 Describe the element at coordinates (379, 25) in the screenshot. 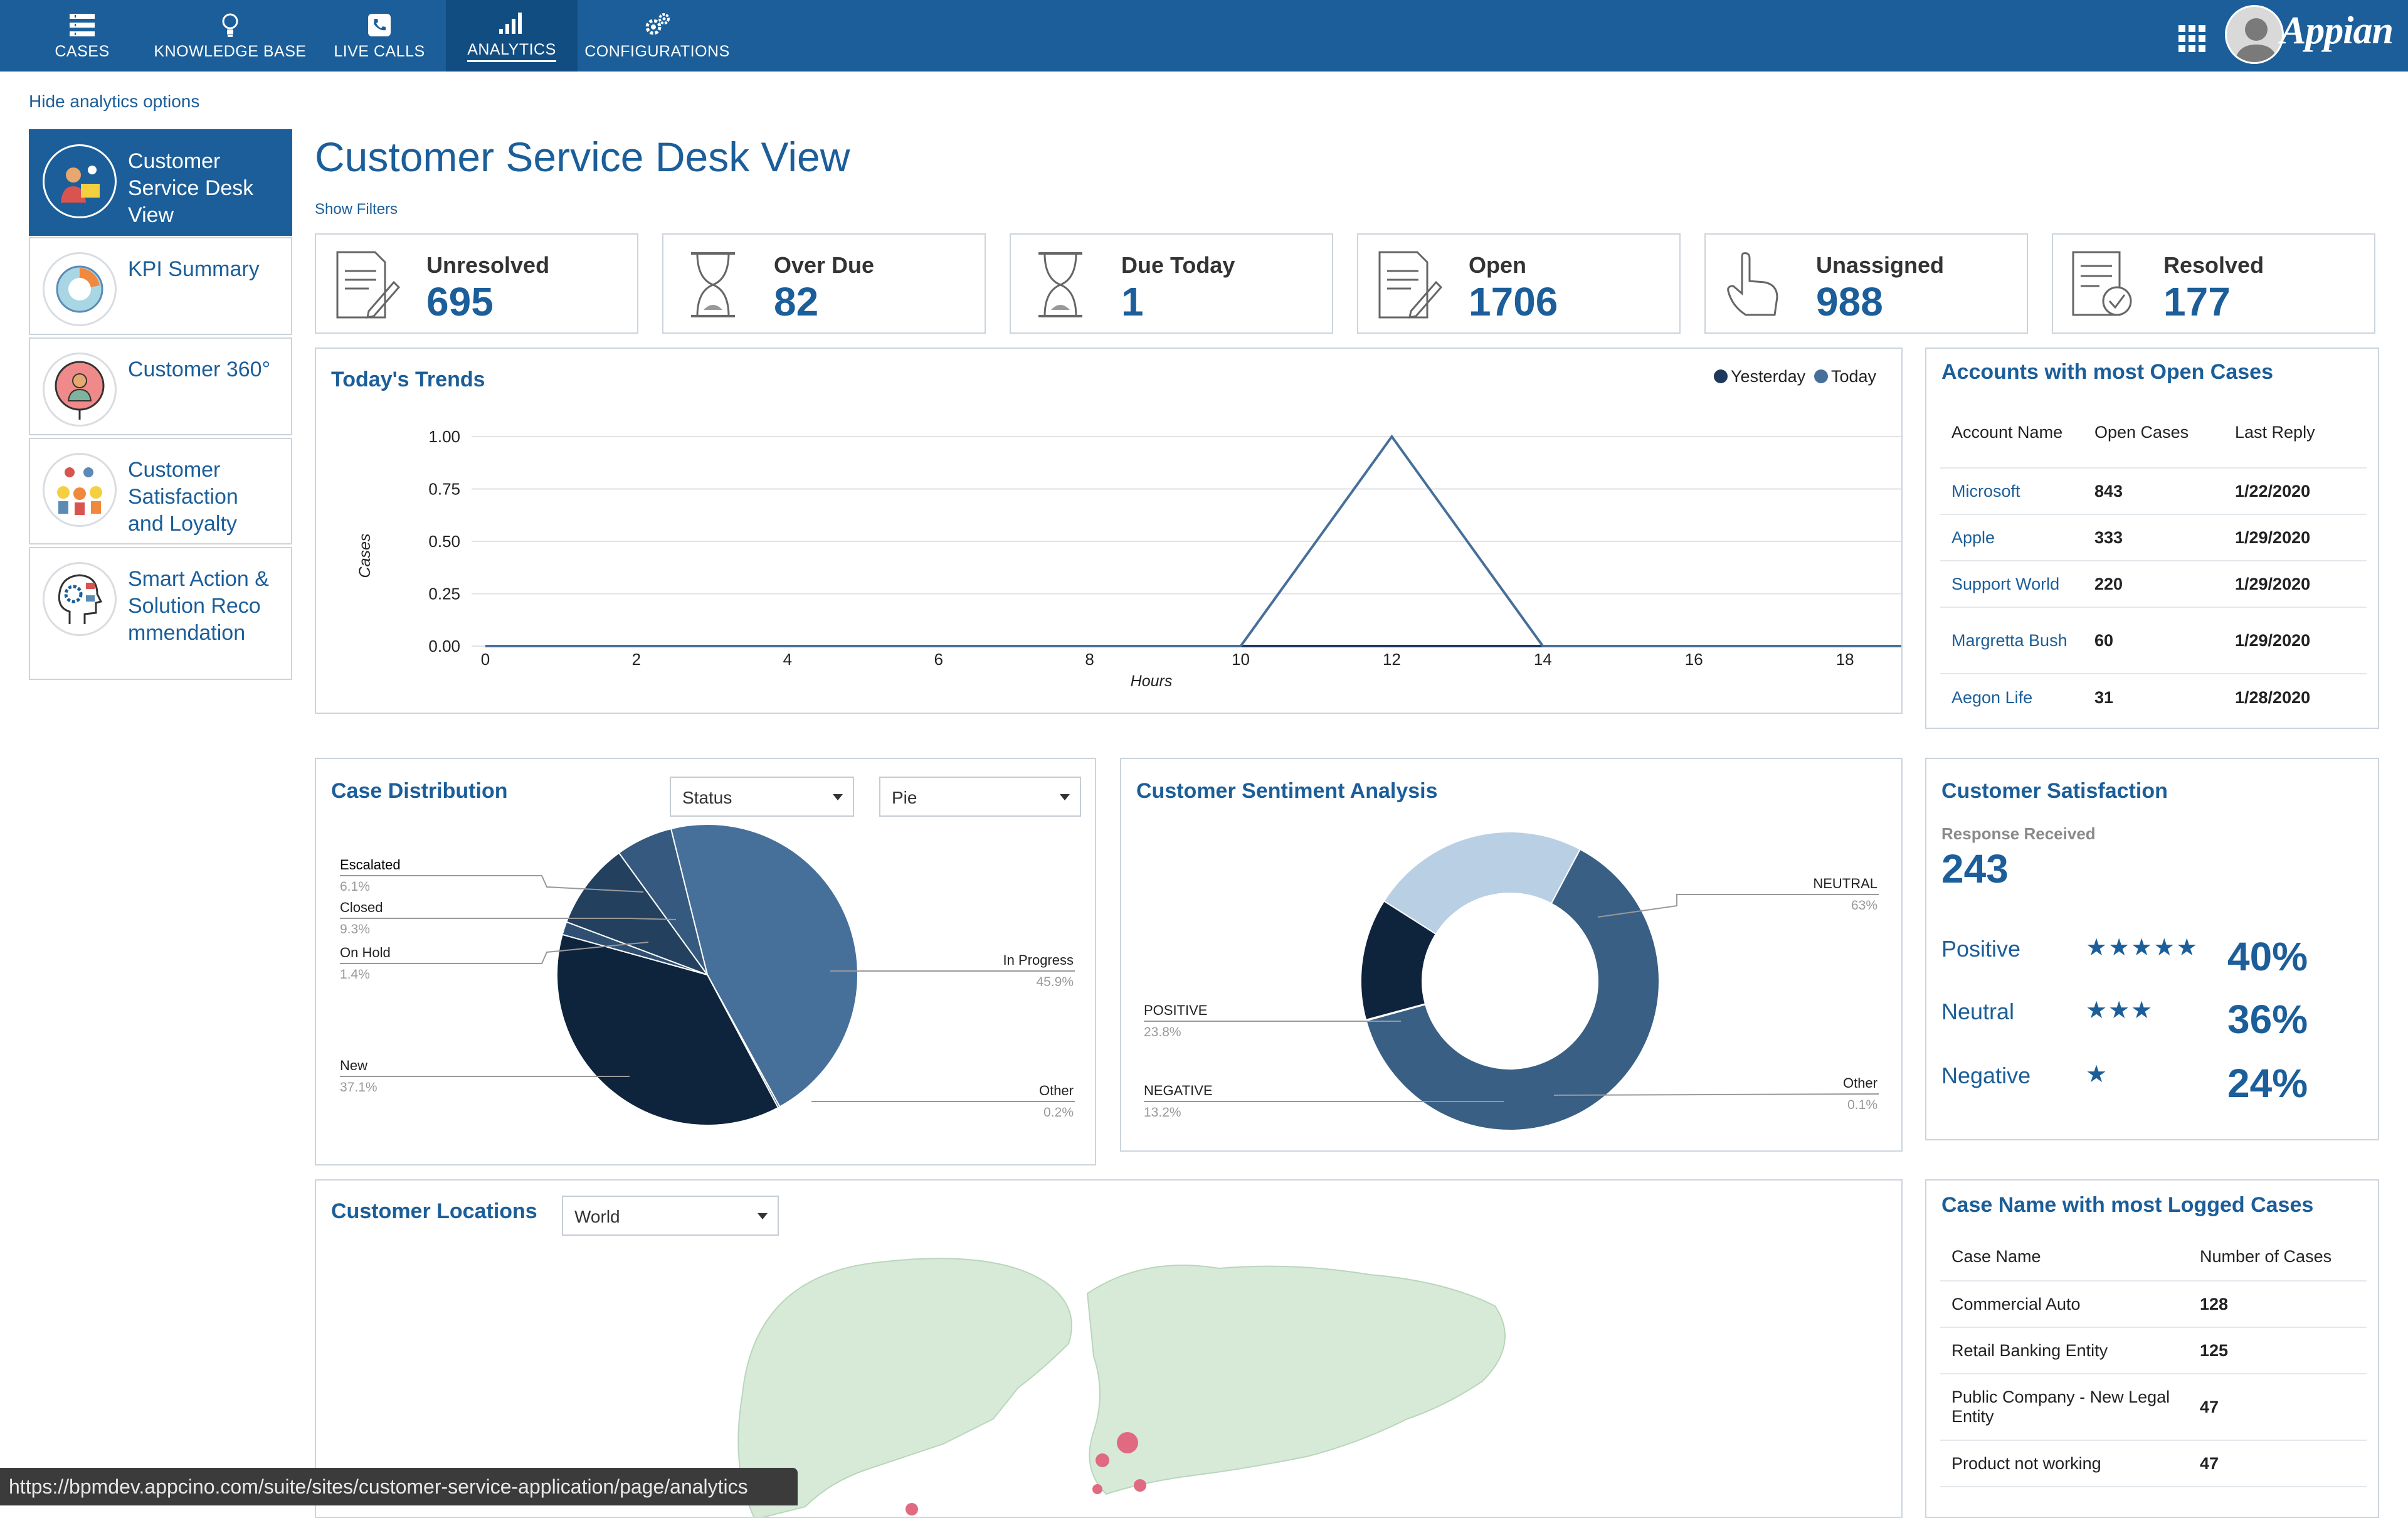

I see `phone-icon` at that location.